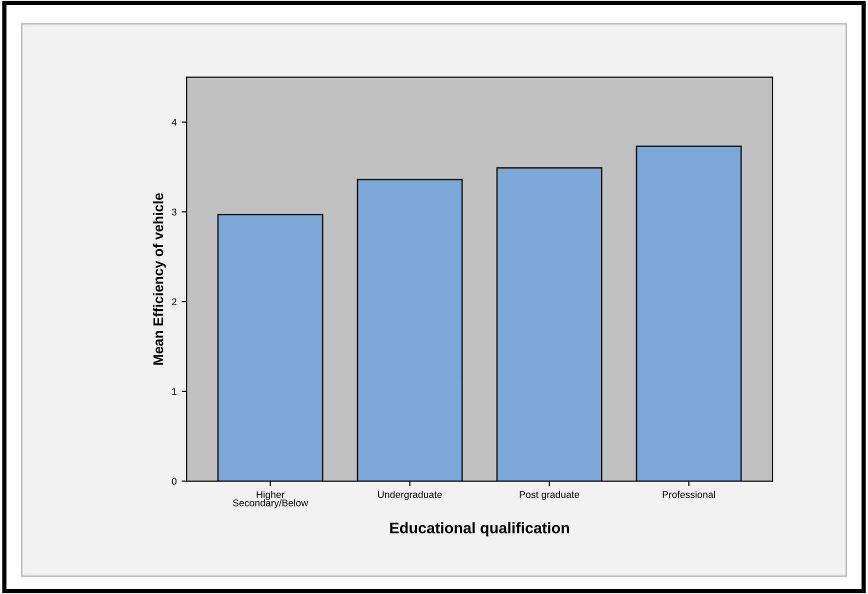 The height and width of the screenshot is (594, 868). I want to click on y-tick-label: 2, so click(174, 302).